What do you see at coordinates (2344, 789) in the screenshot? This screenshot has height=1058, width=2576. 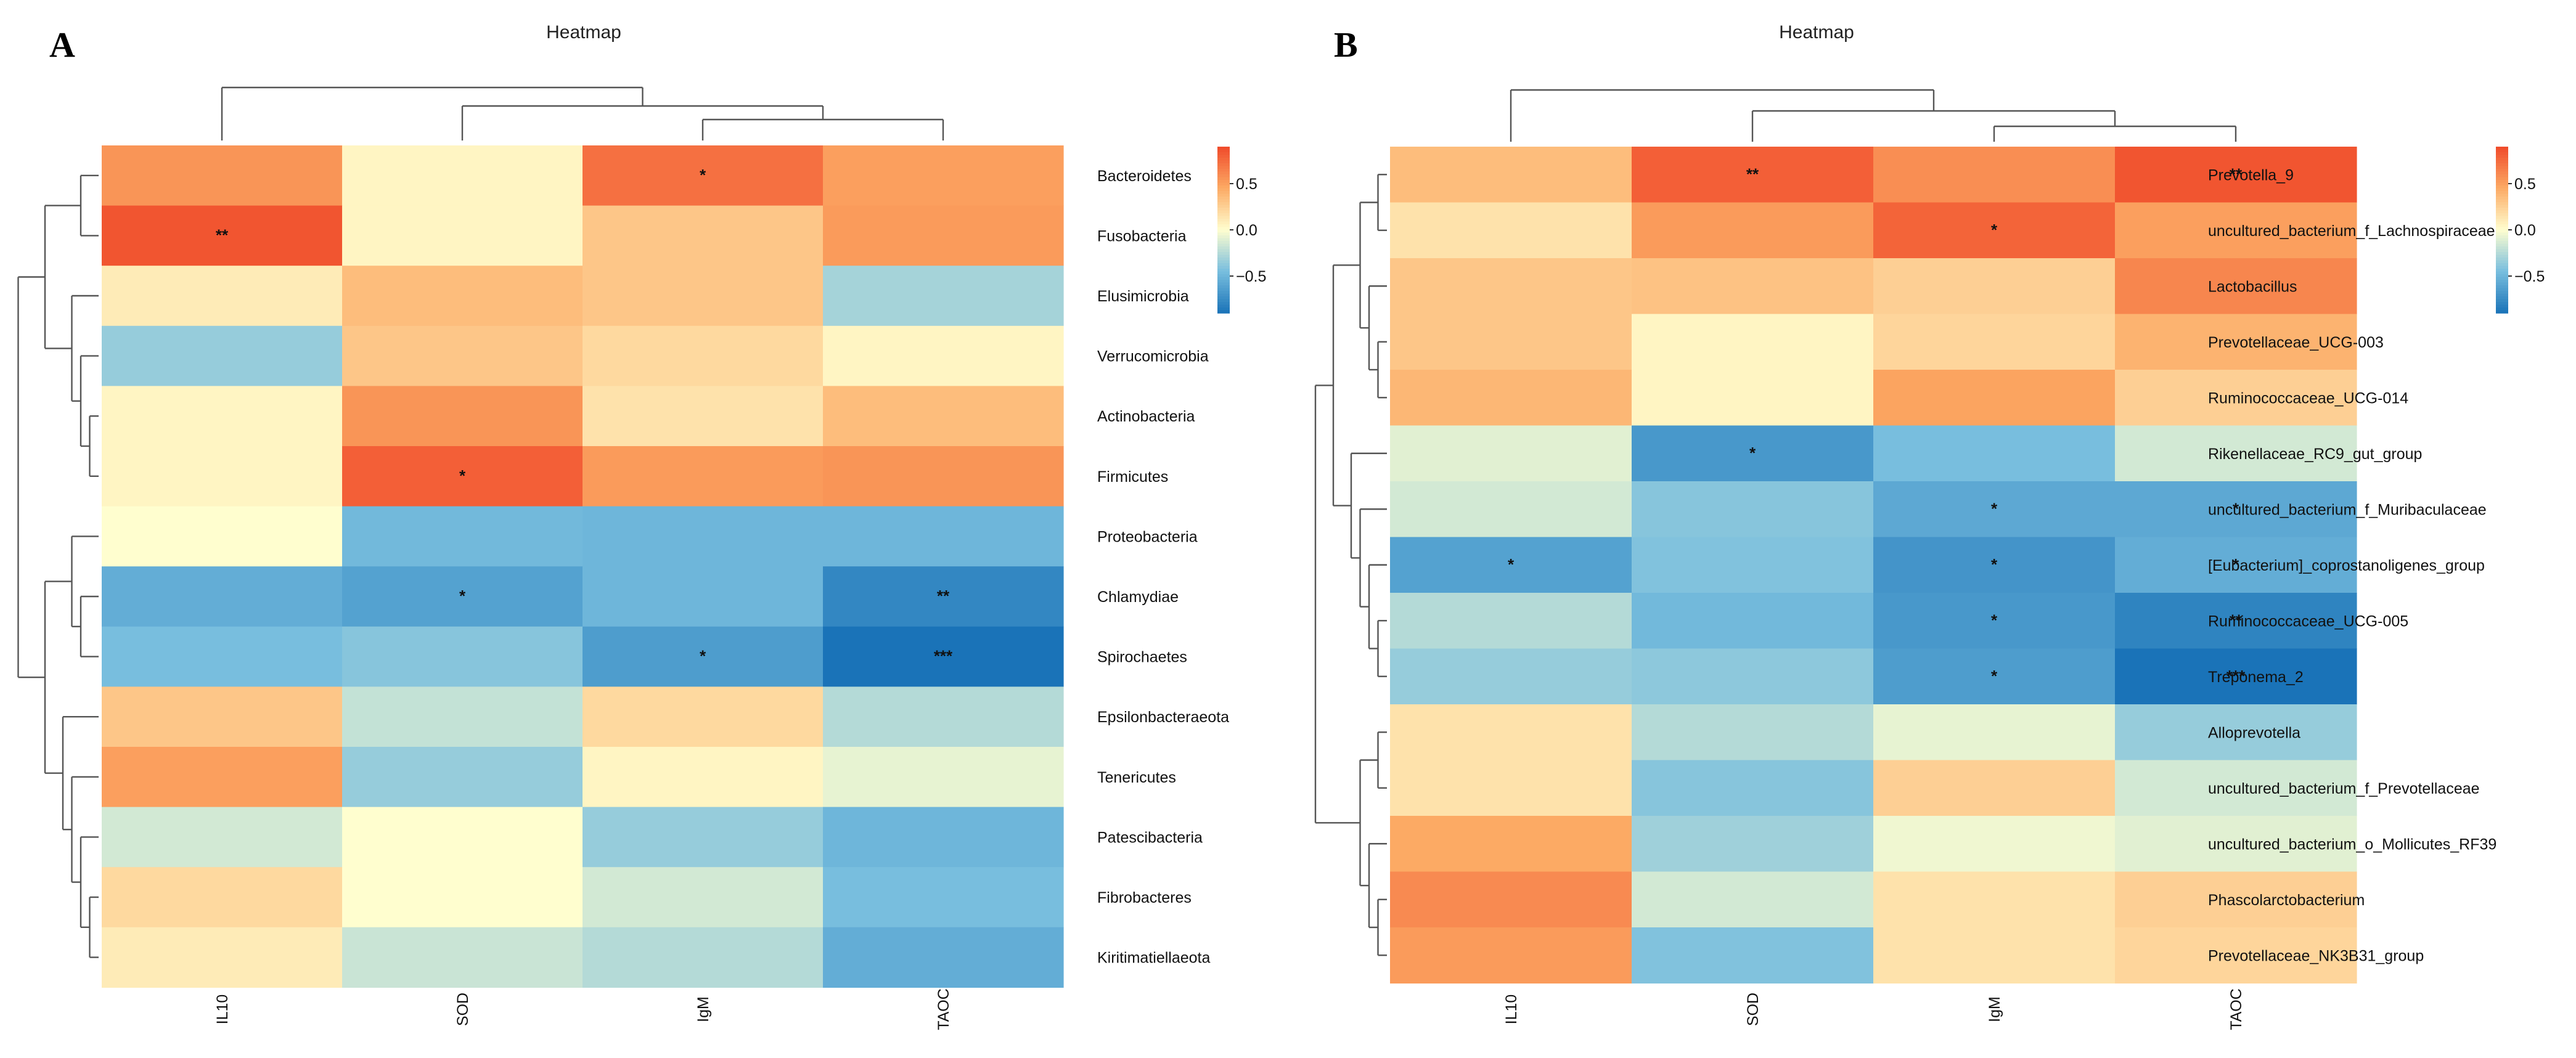 I see `row-label: uncultured_bacterium_f_Prevotellaceae` at bounding box center [2344, 789].